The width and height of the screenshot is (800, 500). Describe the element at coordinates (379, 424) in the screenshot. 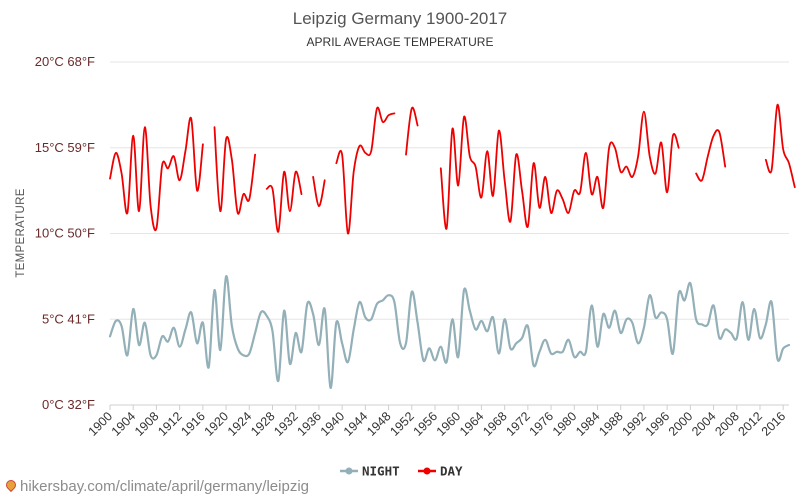

I see `x-tick-label: 1948` at that location.